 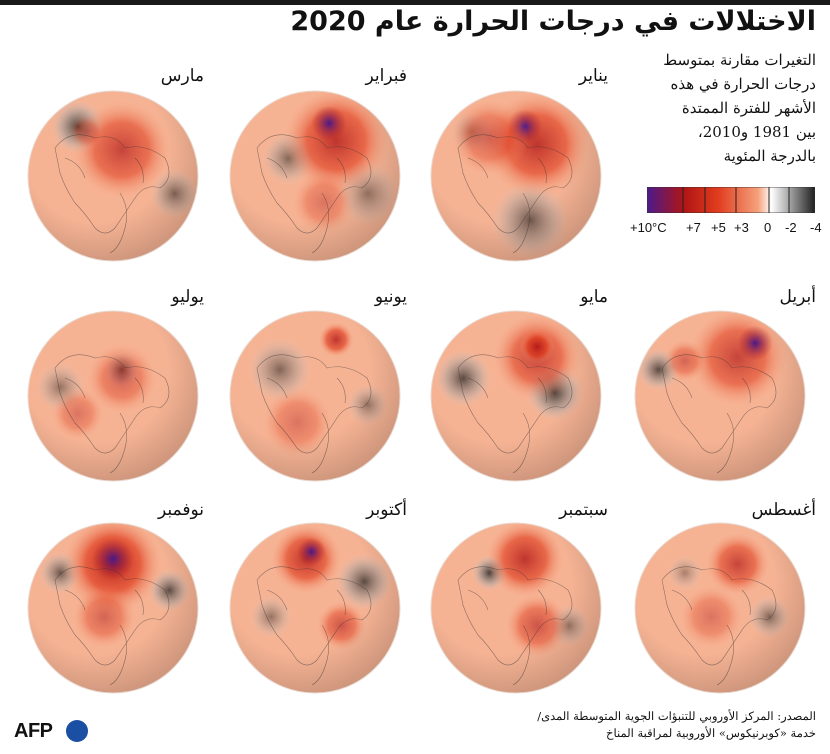 What do you see at coordinates (797, 297) in the screenshot?
I see `month-label-april: أبريل` at bounding box center [797, 297].